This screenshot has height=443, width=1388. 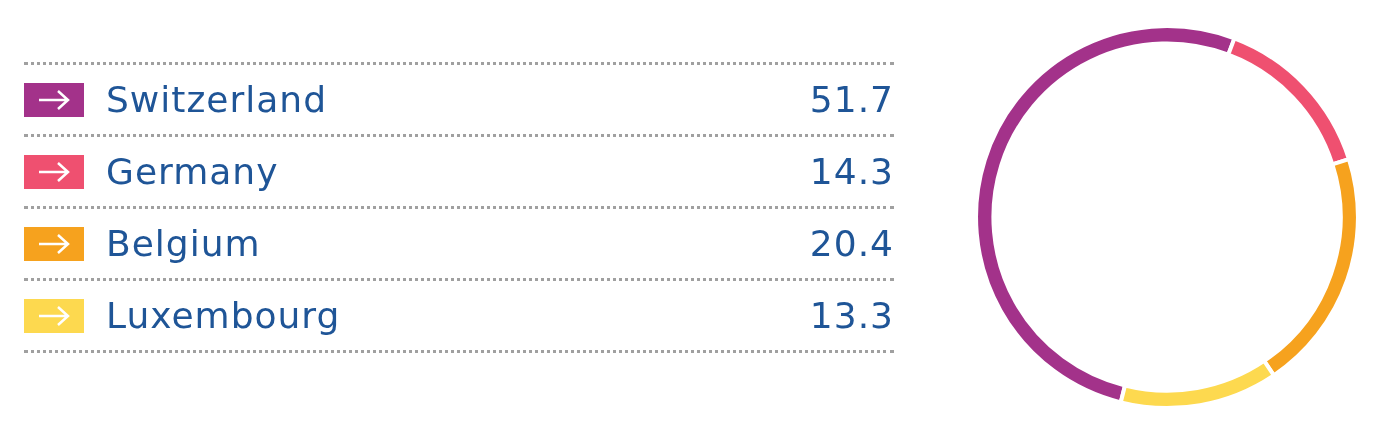 What do you see at coordinates (851, 99) in the screenshot?
I see `data-label: 51.7` at bounding box center [851, 99].